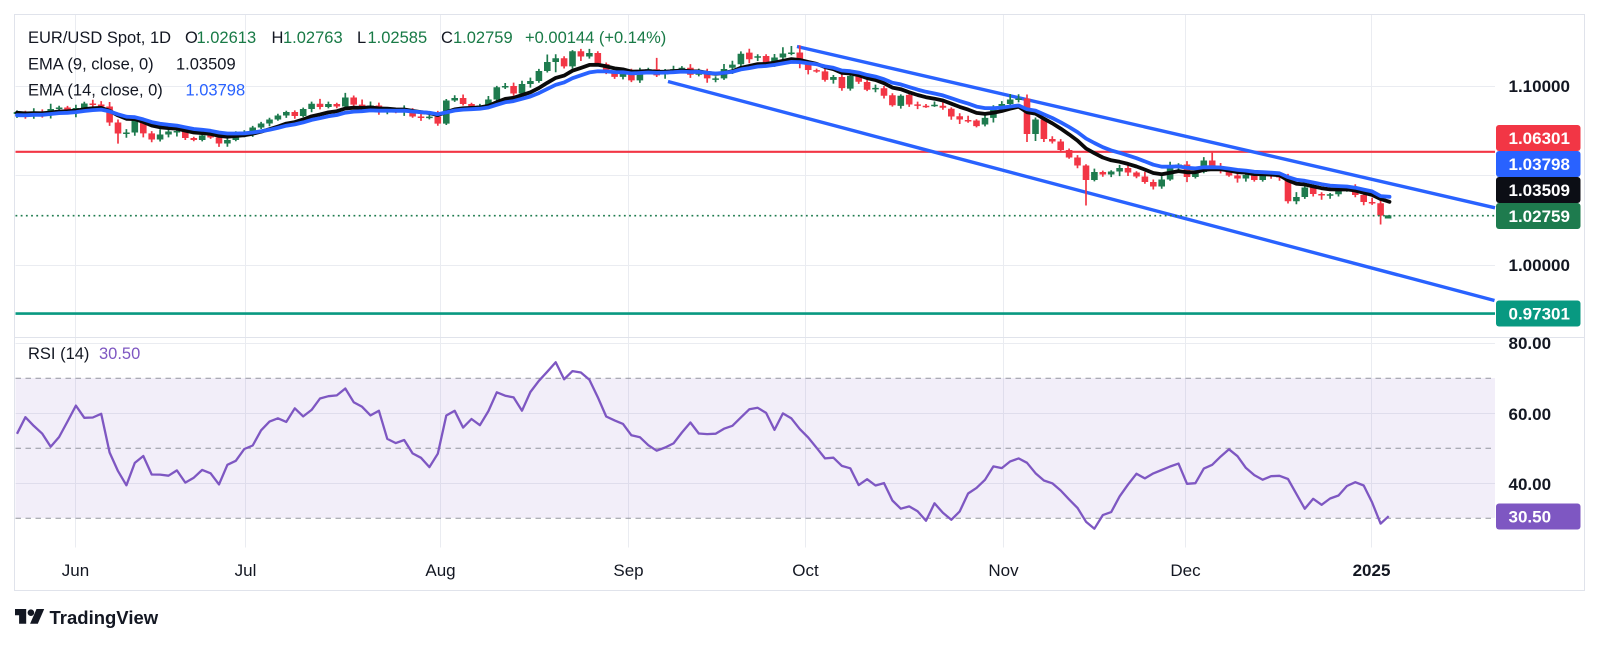 Image resolution: width=1601 pixels, height=649 pixels. Describe the element at coordinates (1372, 570) in the screenshot. I see `svg-text: 2025` at that location.